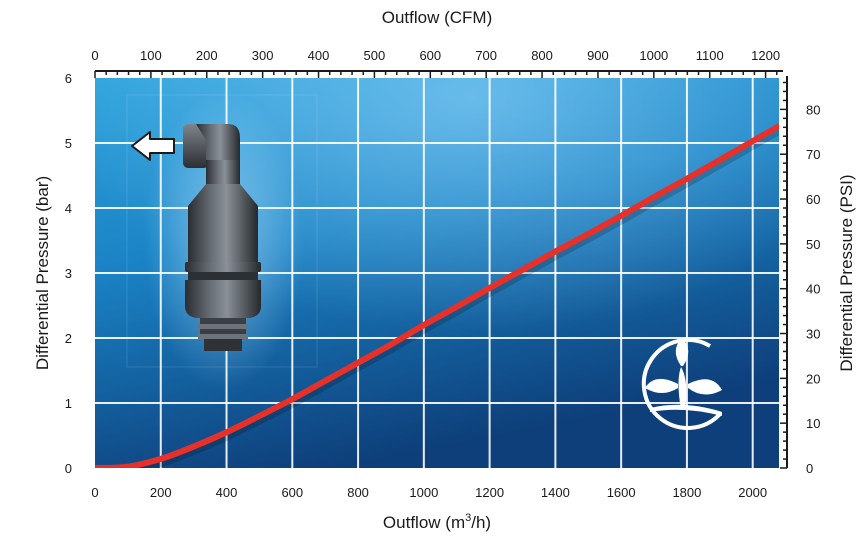  What do you see at coordinates (489, 492) in the screenshot?
I see `x-tick-label: 1200` at bounding box center [489, 492].